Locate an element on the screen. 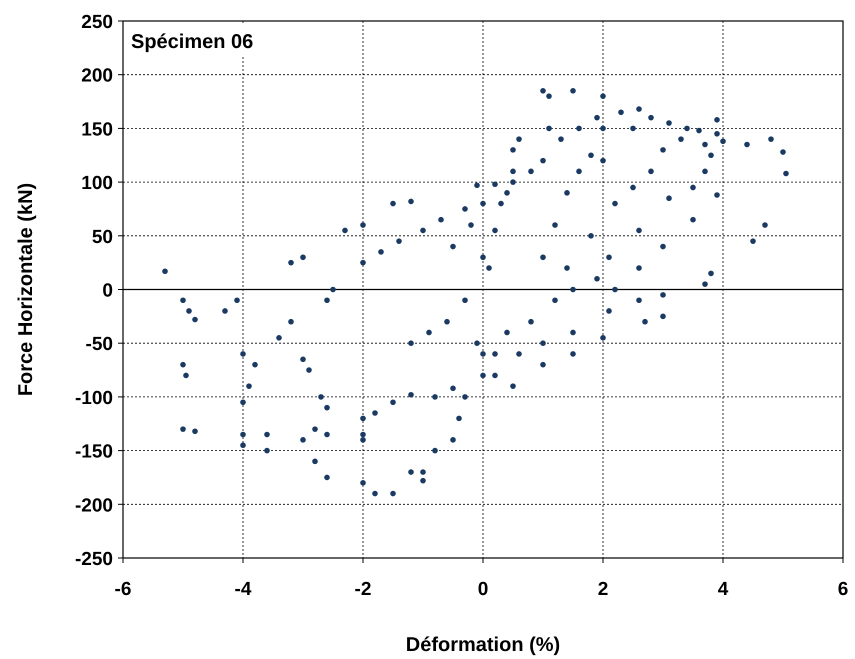  y-tick-label: 0 is located at coordinates (107, 291).